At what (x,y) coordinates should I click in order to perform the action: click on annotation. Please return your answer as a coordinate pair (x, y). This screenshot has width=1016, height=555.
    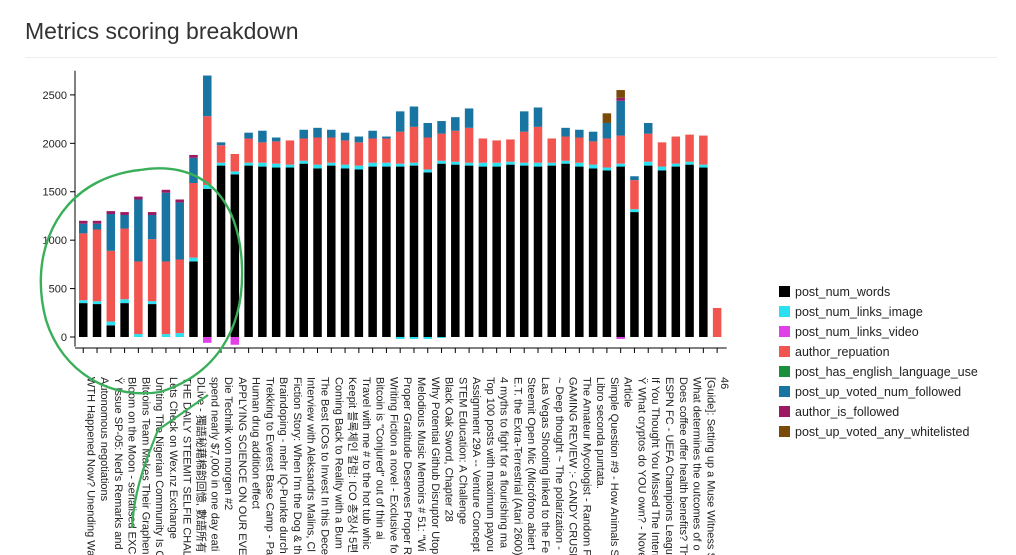
    Looking at the image, I should click on (141, 348).